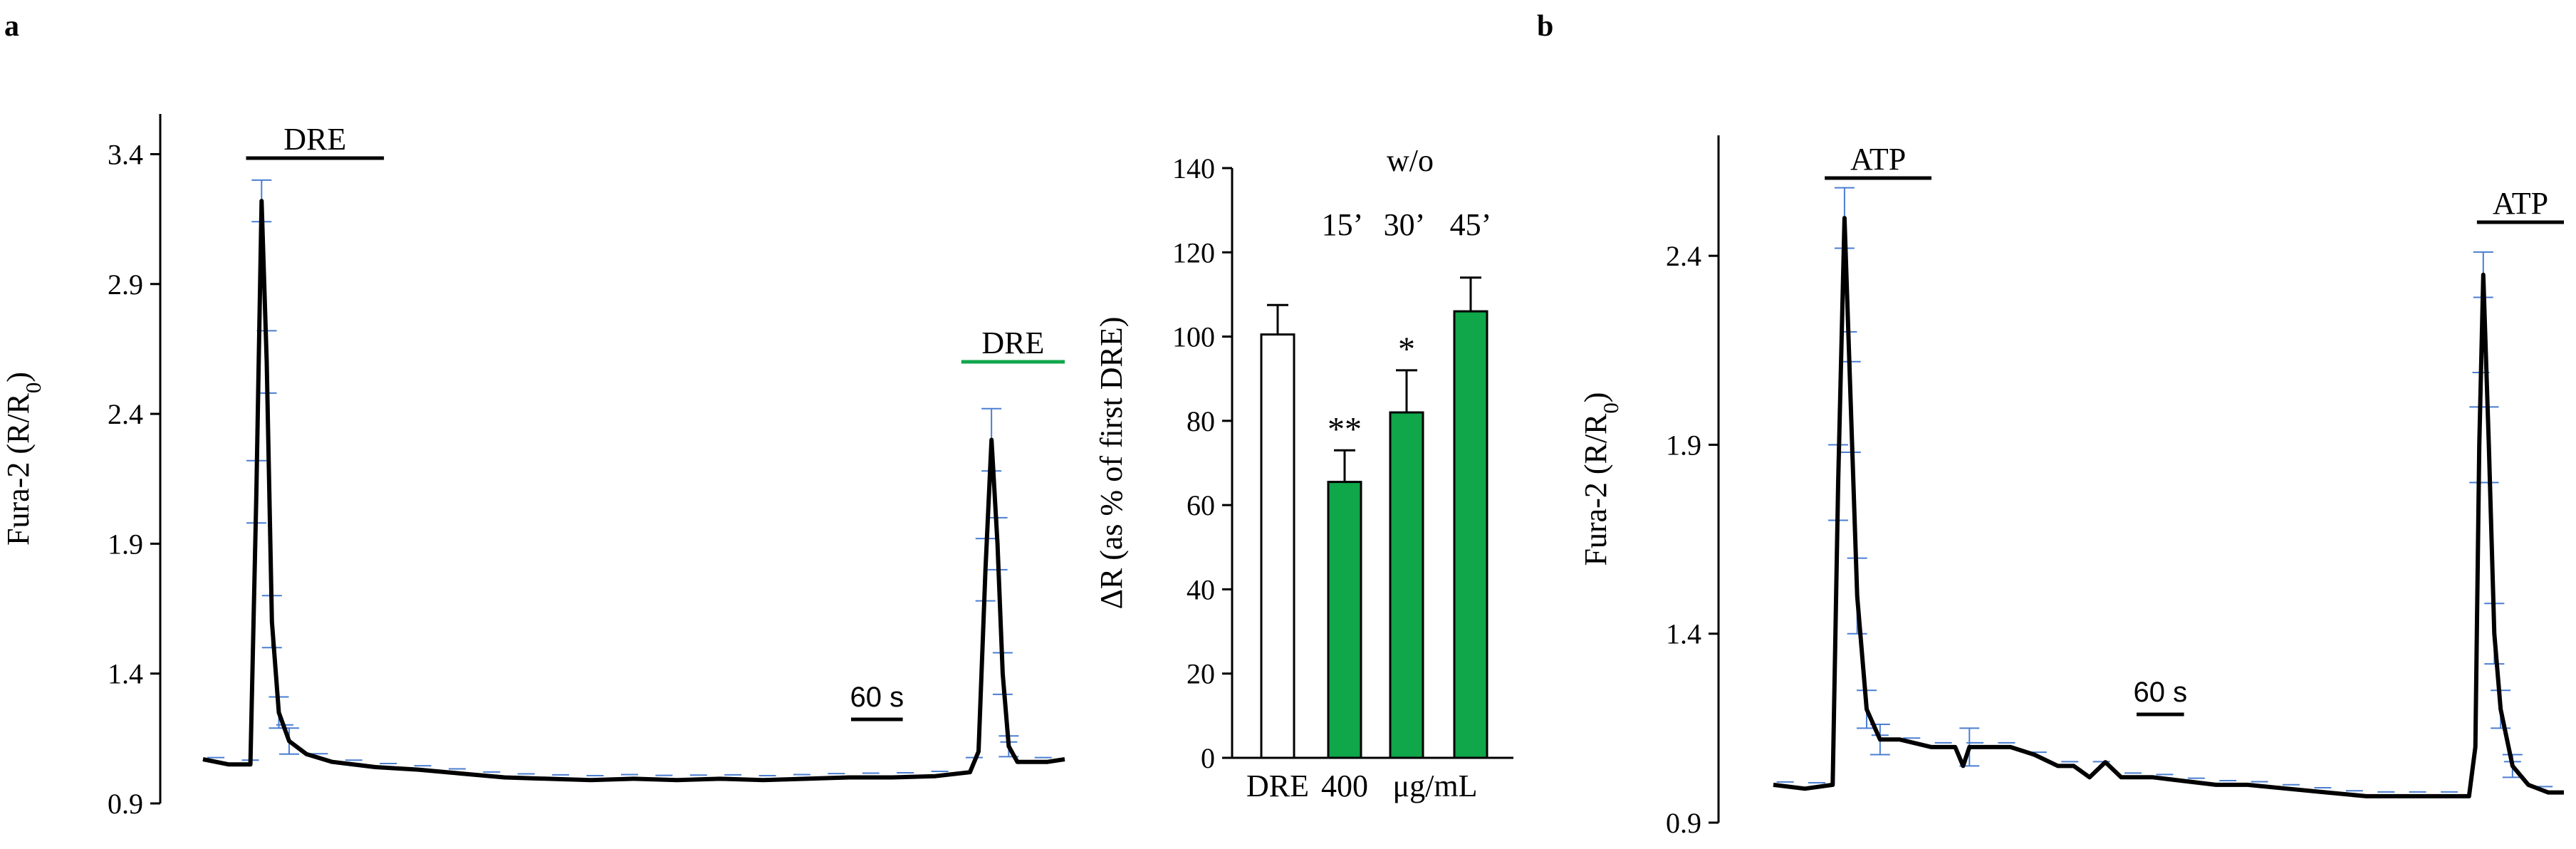  Describe the element at coordinates (1193, 168) in the screenshot. I see `y-tick-label: 140` at that location.